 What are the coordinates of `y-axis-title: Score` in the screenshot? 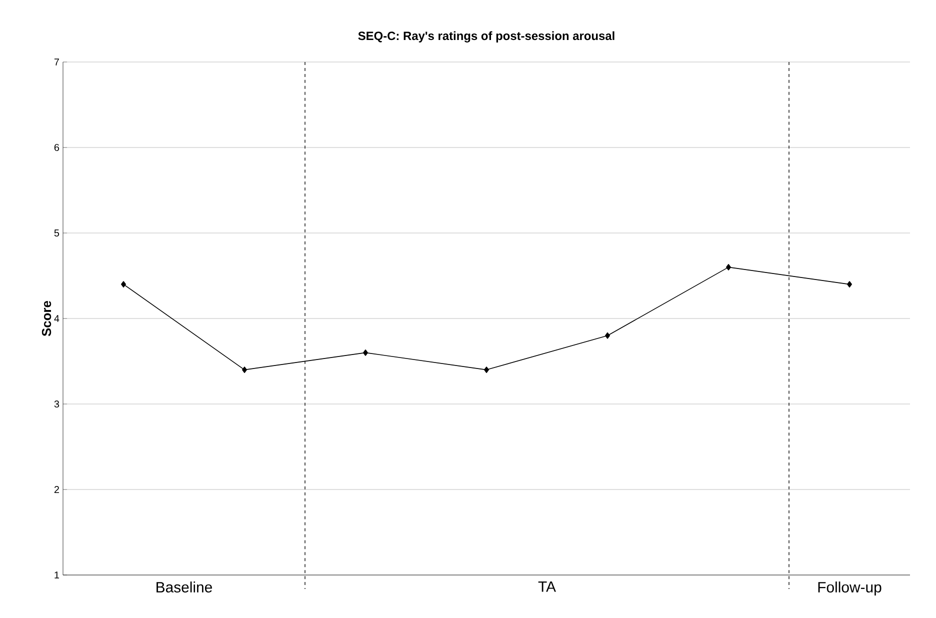 It's located at (47, 318).